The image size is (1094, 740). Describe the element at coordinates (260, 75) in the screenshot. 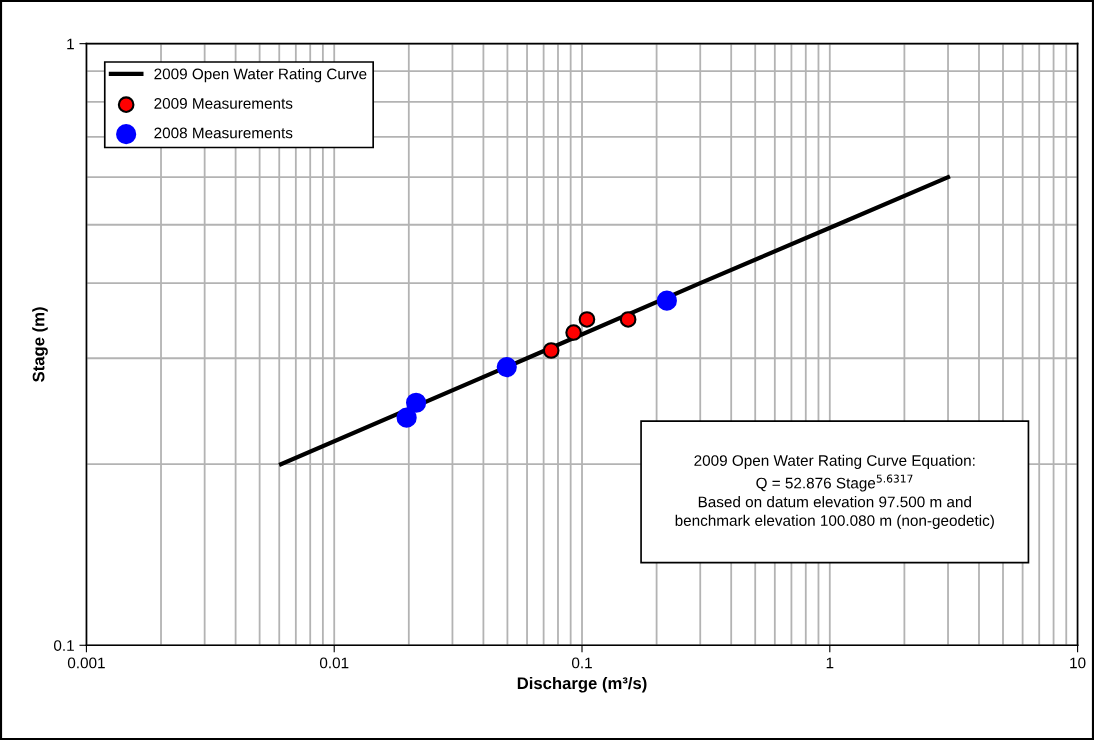

I see `legend-label: 2009 Open Water Rating Curve` at that location.